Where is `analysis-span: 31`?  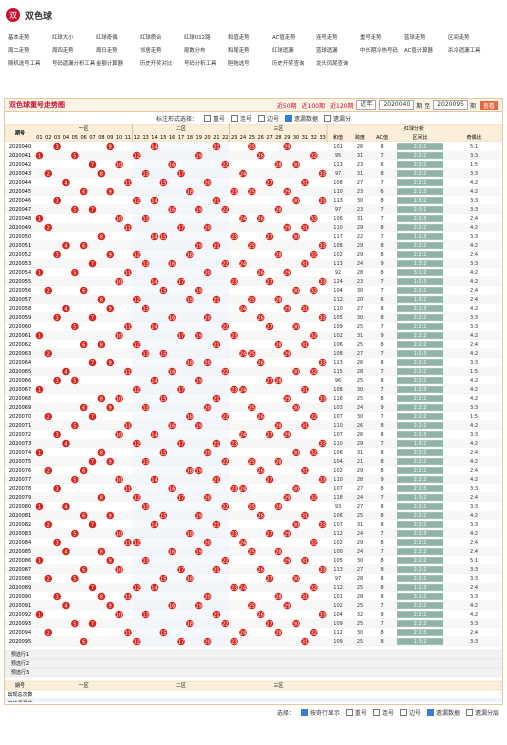
analysis-span: 31 is located at coordinates (360, 156).